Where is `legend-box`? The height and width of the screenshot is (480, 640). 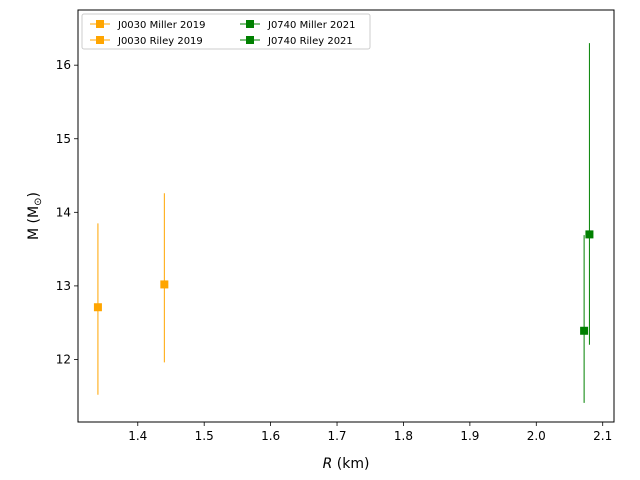 legend-box is located at coordinates (226, 31).